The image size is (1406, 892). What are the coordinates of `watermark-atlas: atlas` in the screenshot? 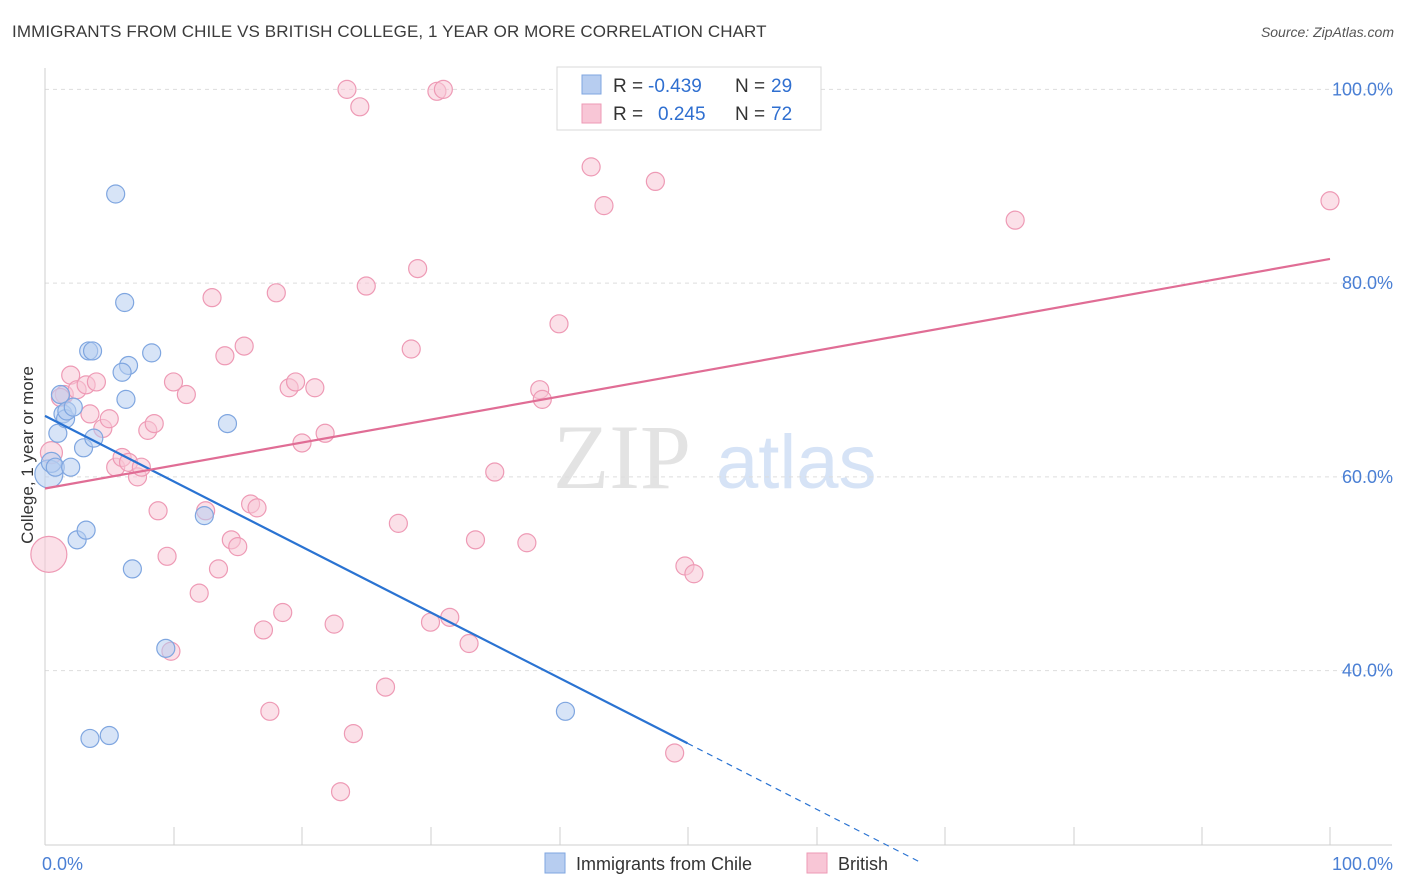 It's located at (796, 462).